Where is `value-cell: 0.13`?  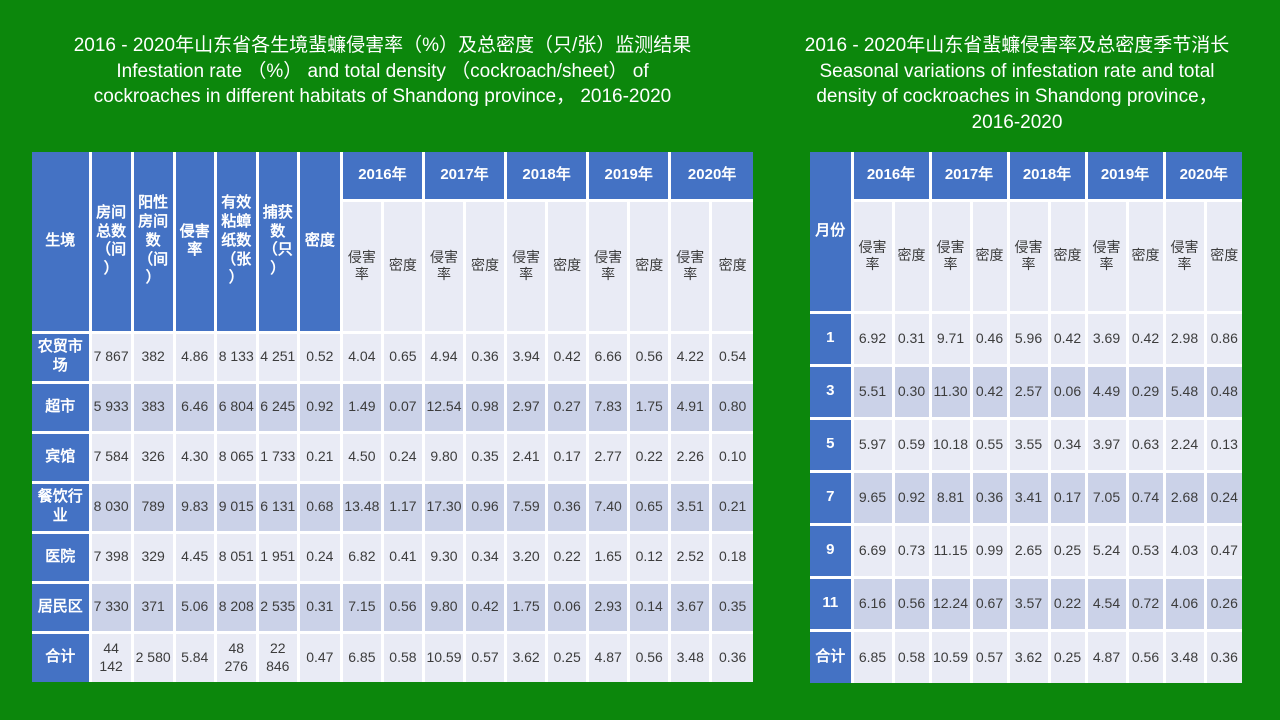
value-cell: 0.13 is located at coordinates (1223, 444).